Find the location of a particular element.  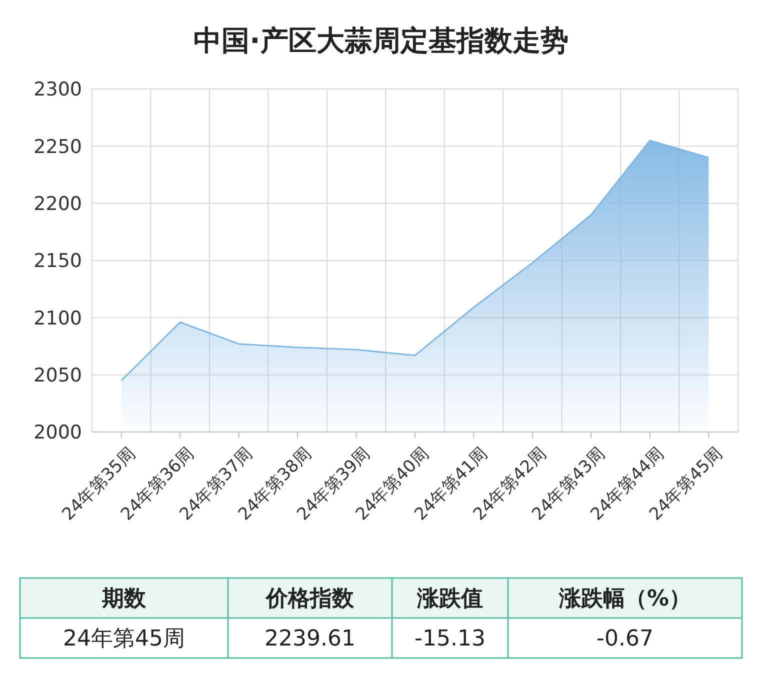

text: 涨跌值 is located at coordinates (449, 599).